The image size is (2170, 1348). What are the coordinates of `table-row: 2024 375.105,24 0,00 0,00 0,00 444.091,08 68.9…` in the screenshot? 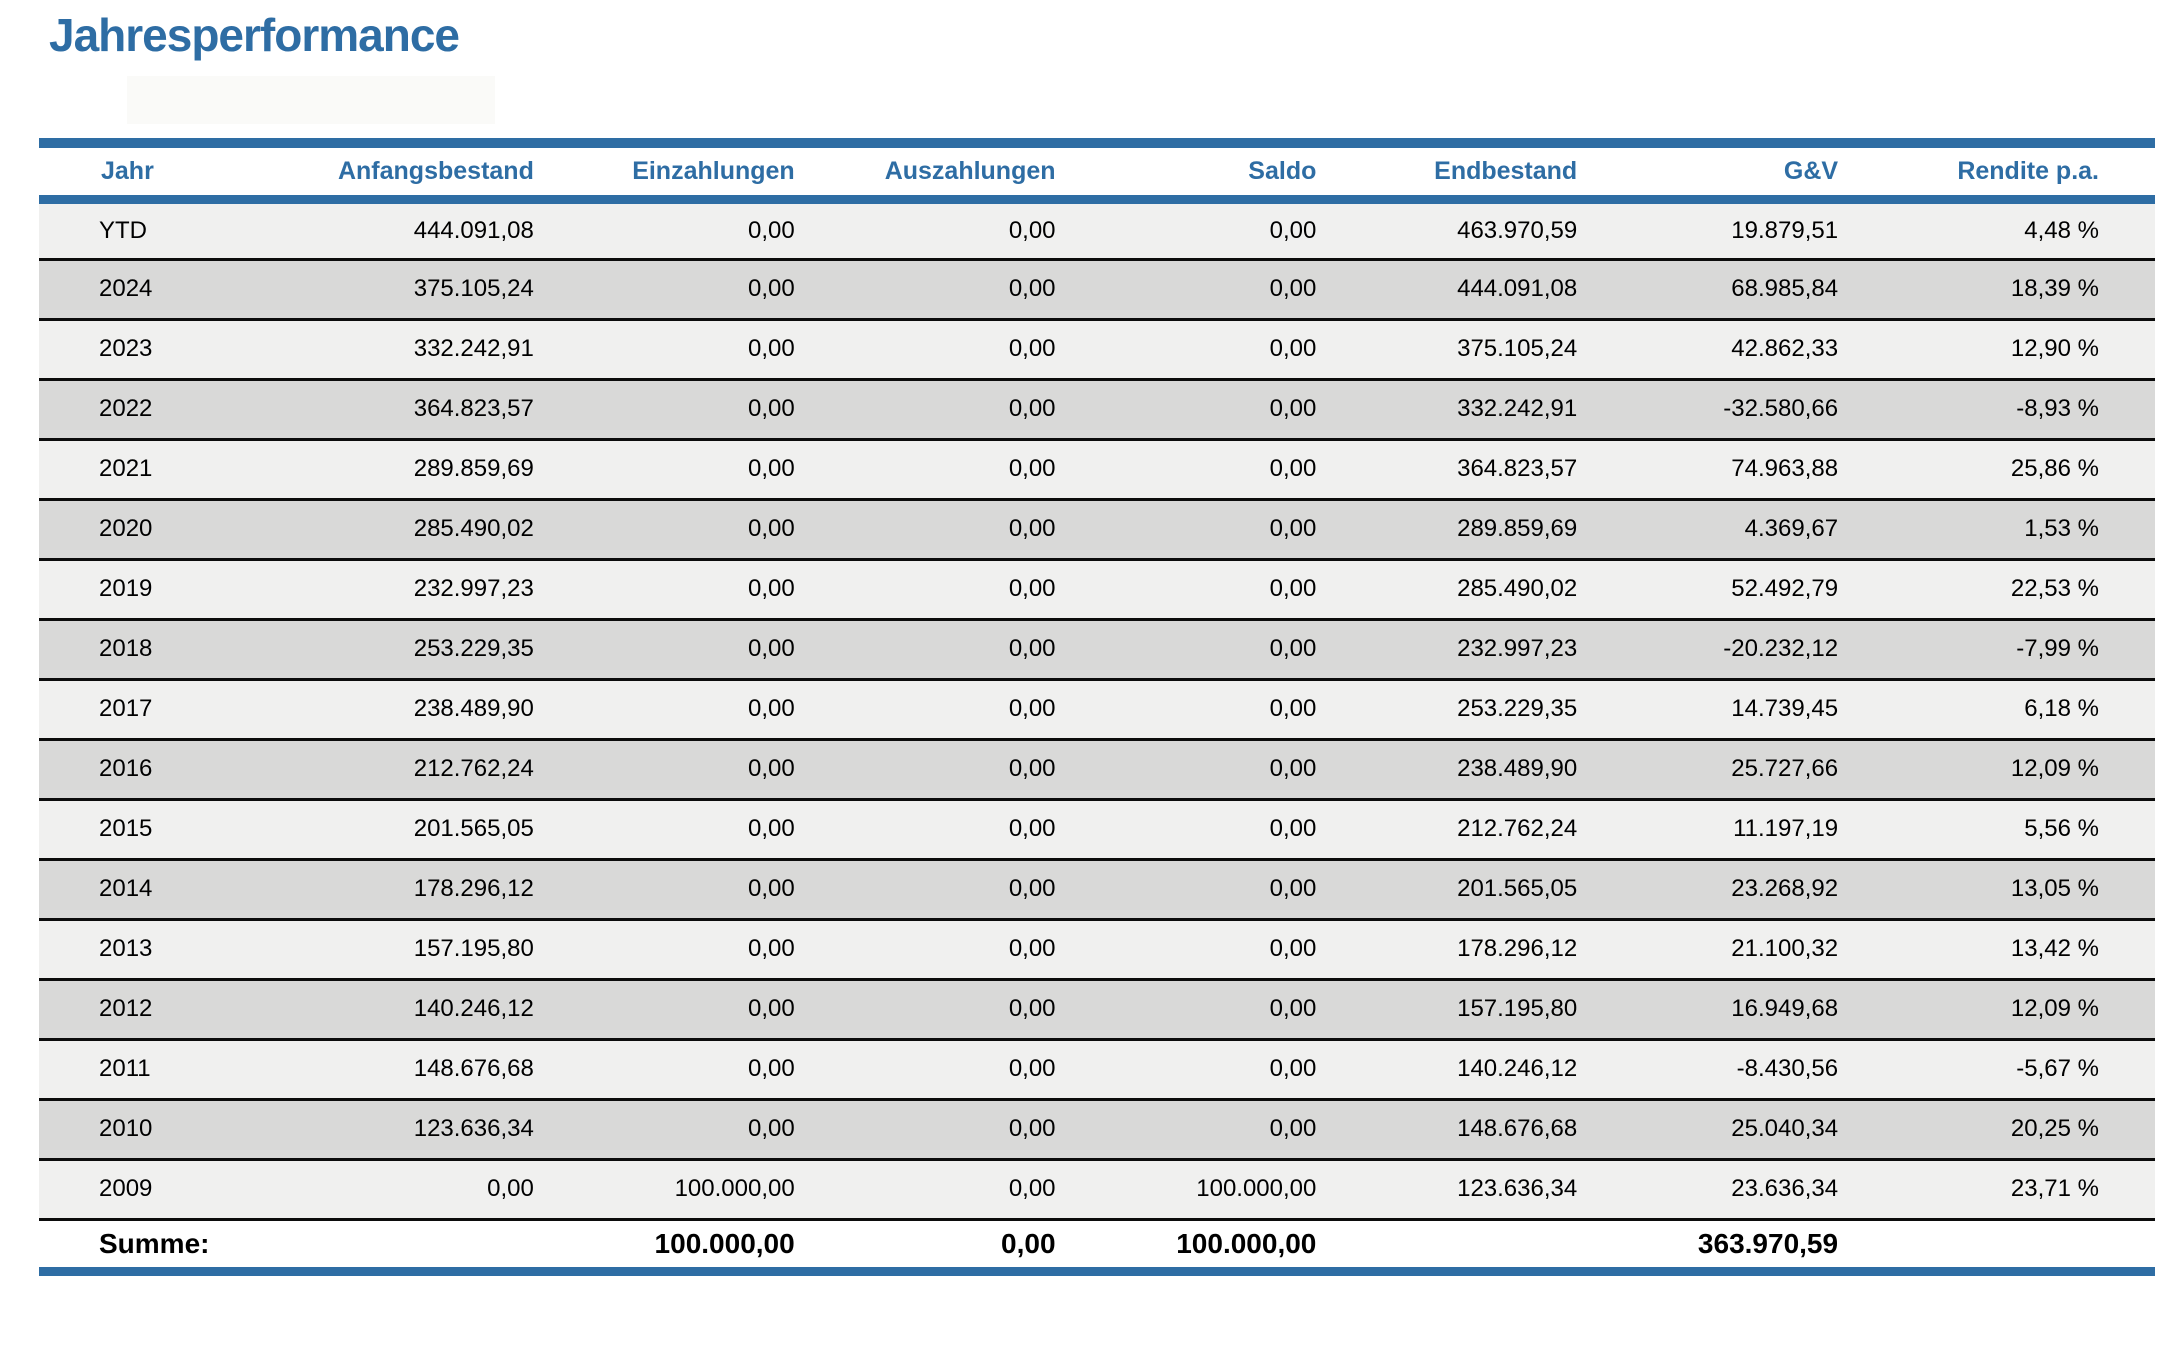 It's located at (1097, 288).